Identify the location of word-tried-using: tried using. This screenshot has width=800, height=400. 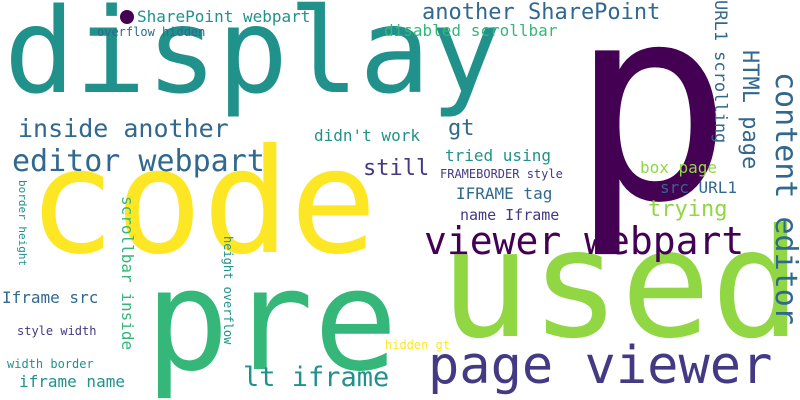
(498, 155).